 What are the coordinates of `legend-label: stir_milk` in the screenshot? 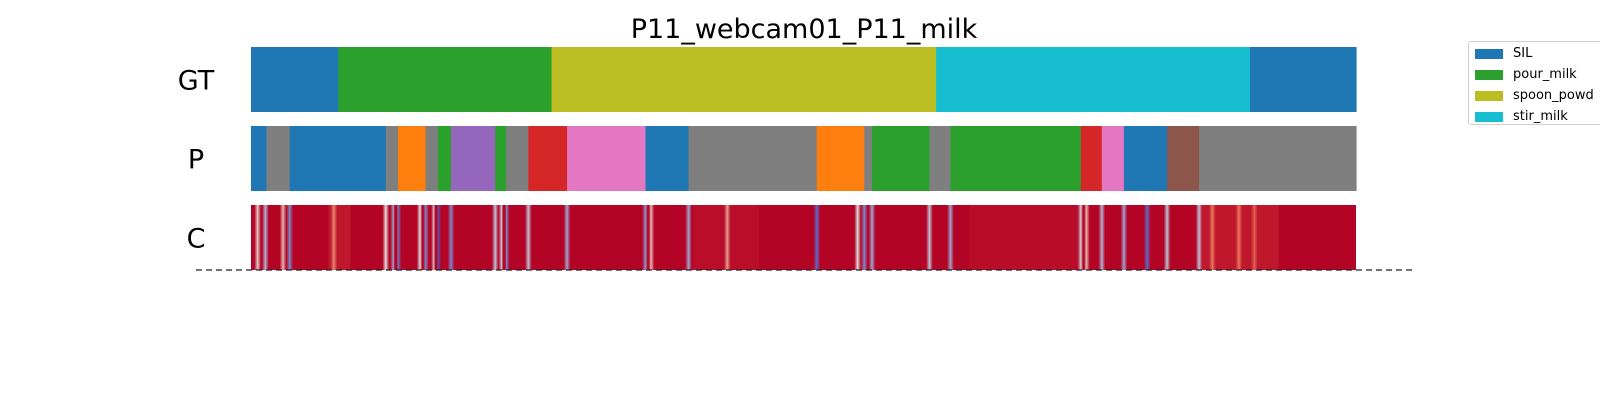 It's located at (1540, 116).